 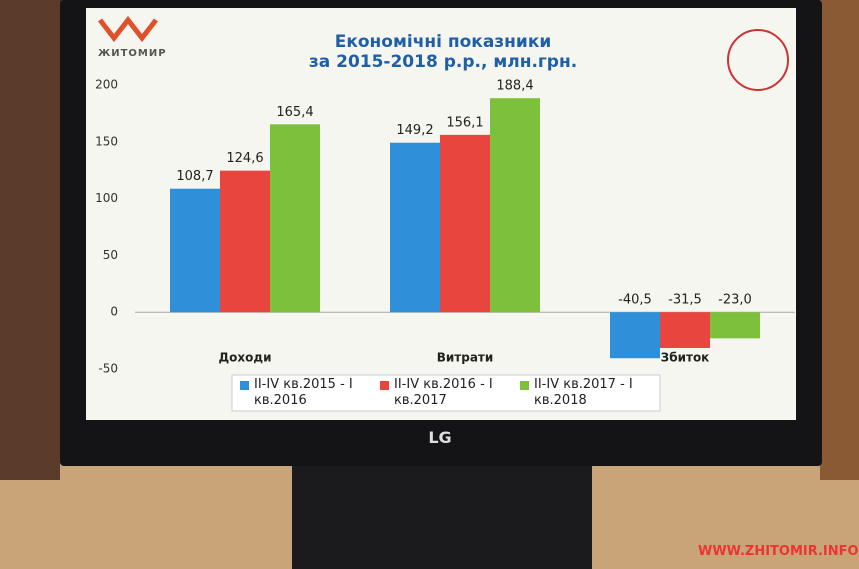 I want to click on value-label: 124,6, so click(x=244, y=158).